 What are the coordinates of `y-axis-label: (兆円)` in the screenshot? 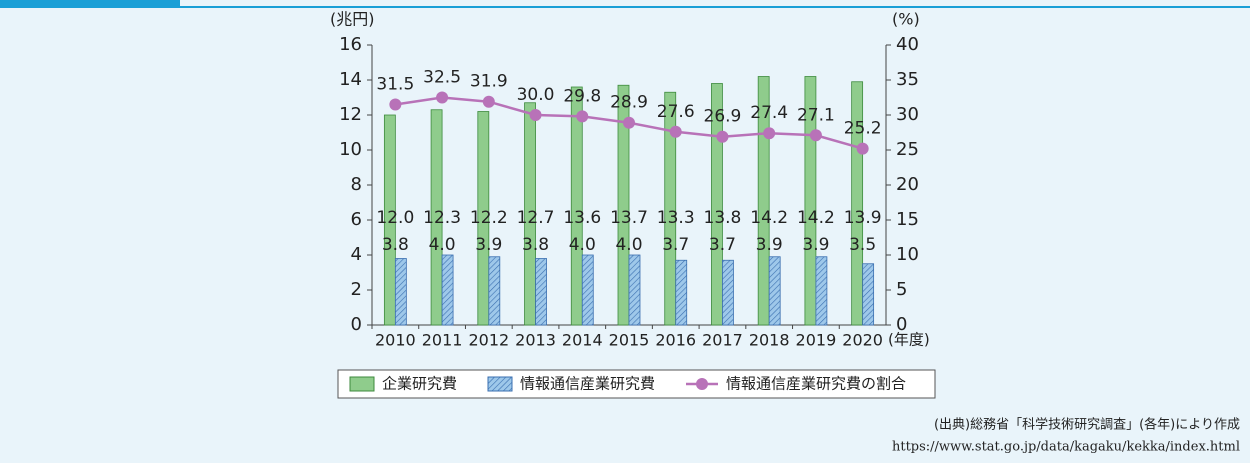 It's located at (352, 19).